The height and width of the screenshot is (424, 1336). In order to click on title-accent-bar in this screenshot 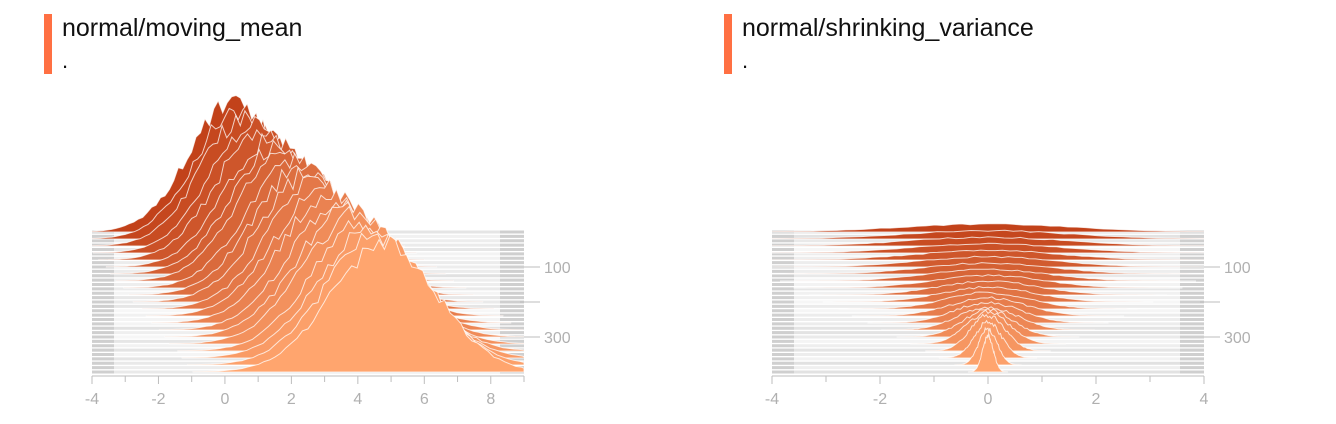, I will do `click(48, 44)`.